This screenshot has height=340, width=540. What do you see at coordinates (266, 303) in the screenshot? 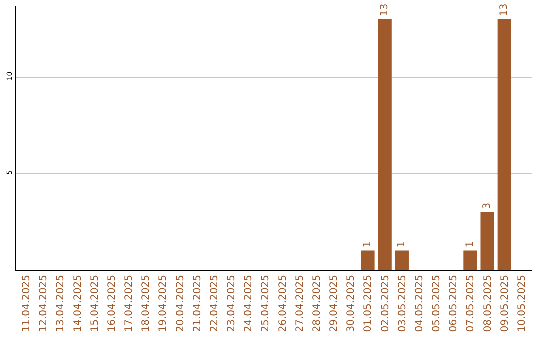
I see `x-tick-label: 25.04.2025` at bounding box center [266, 303].